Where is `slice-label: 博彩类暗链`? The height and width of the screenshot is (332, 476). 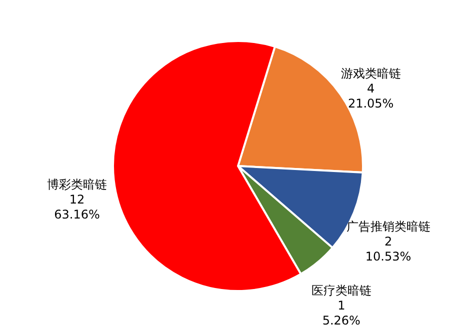 slice-label: 博彩类暗链 is located at coordinates (77, 184).